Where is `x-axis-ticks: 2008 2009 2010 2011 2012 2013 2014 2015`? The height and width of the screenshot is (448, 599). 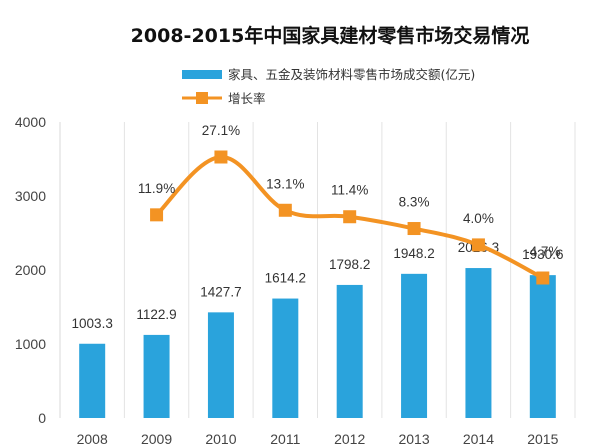
x-axis-ticks: 2008 2009 2010 2011 2012 2013 2014 2015 is located at coordinates (318, 439).